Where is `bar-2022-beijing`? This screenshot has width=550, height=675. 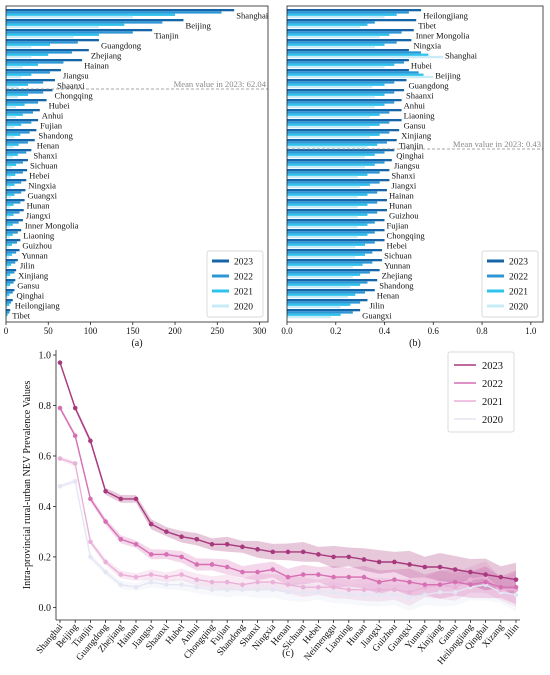
bar-2022-beijing is located at coordinates (84, 22).